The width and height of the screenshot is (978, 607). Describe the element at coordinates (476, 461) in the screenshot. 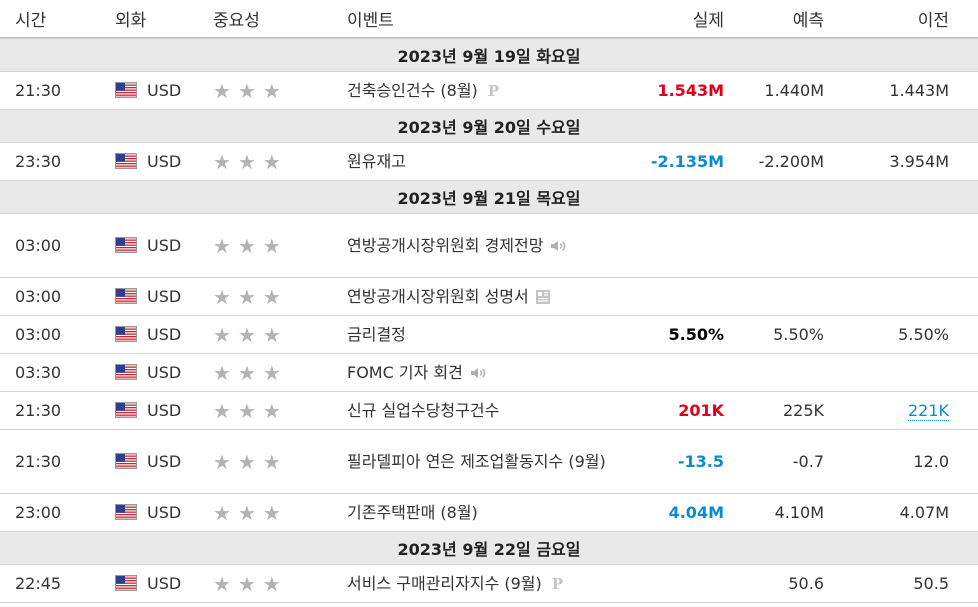

I see `event-name: 필라델피아 연은 제조업활동지수 (9월)` at that location.